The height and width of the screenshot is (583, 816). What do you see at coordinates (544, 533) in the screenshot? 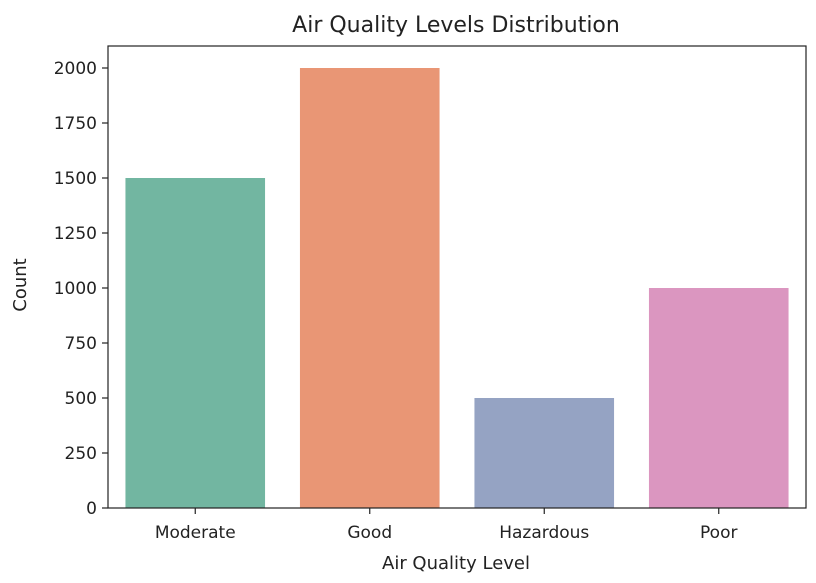
I see `x-tick-label: Hazardous` at bounding box center [544, 533].